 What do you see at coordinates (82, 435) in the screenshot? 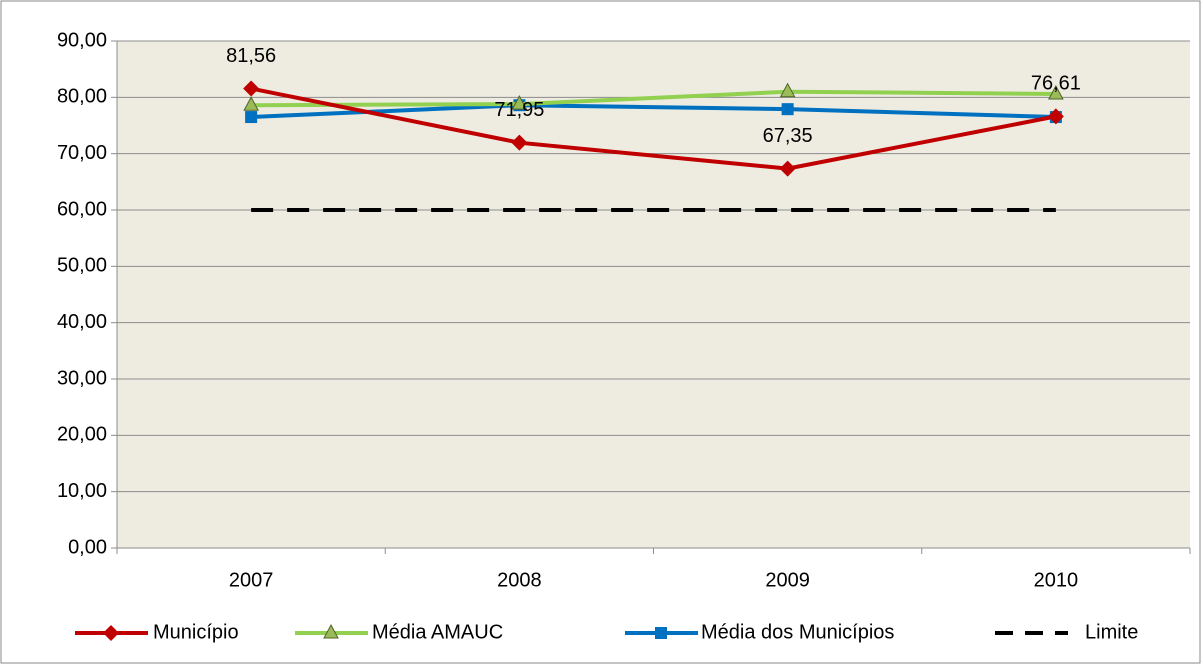
I see `y-tick-label: 20,00` at bounding box center [82, 435].